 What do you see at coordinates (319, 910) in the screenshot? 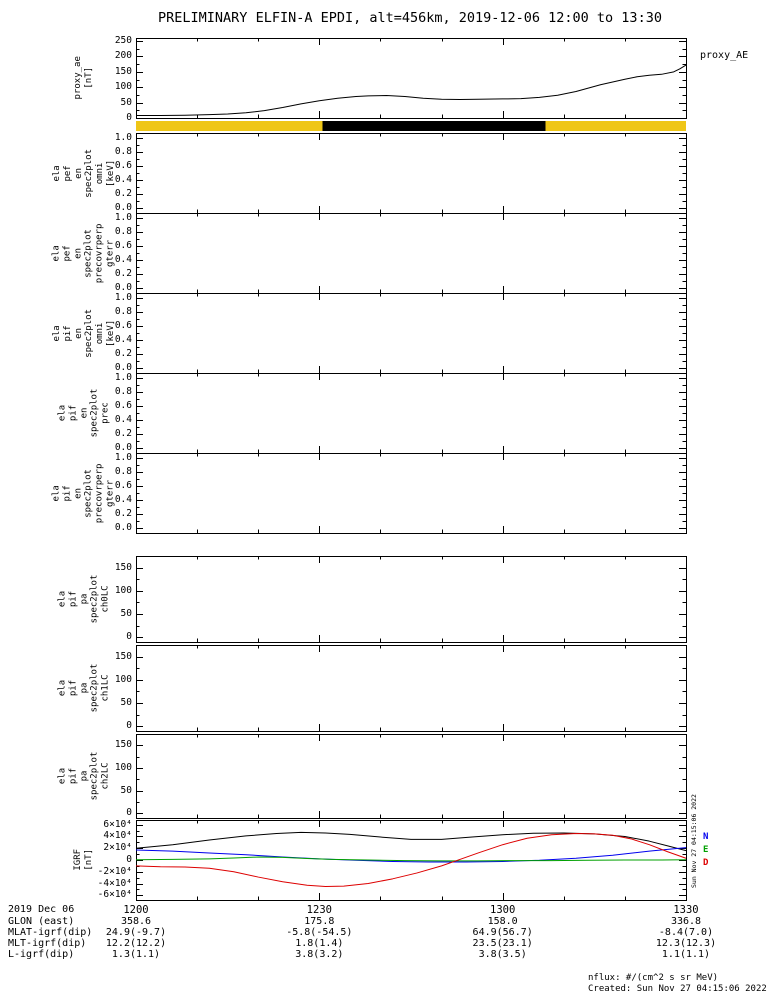
I see `x-axis-time-label: 1230` at bounding box center [319, 910].